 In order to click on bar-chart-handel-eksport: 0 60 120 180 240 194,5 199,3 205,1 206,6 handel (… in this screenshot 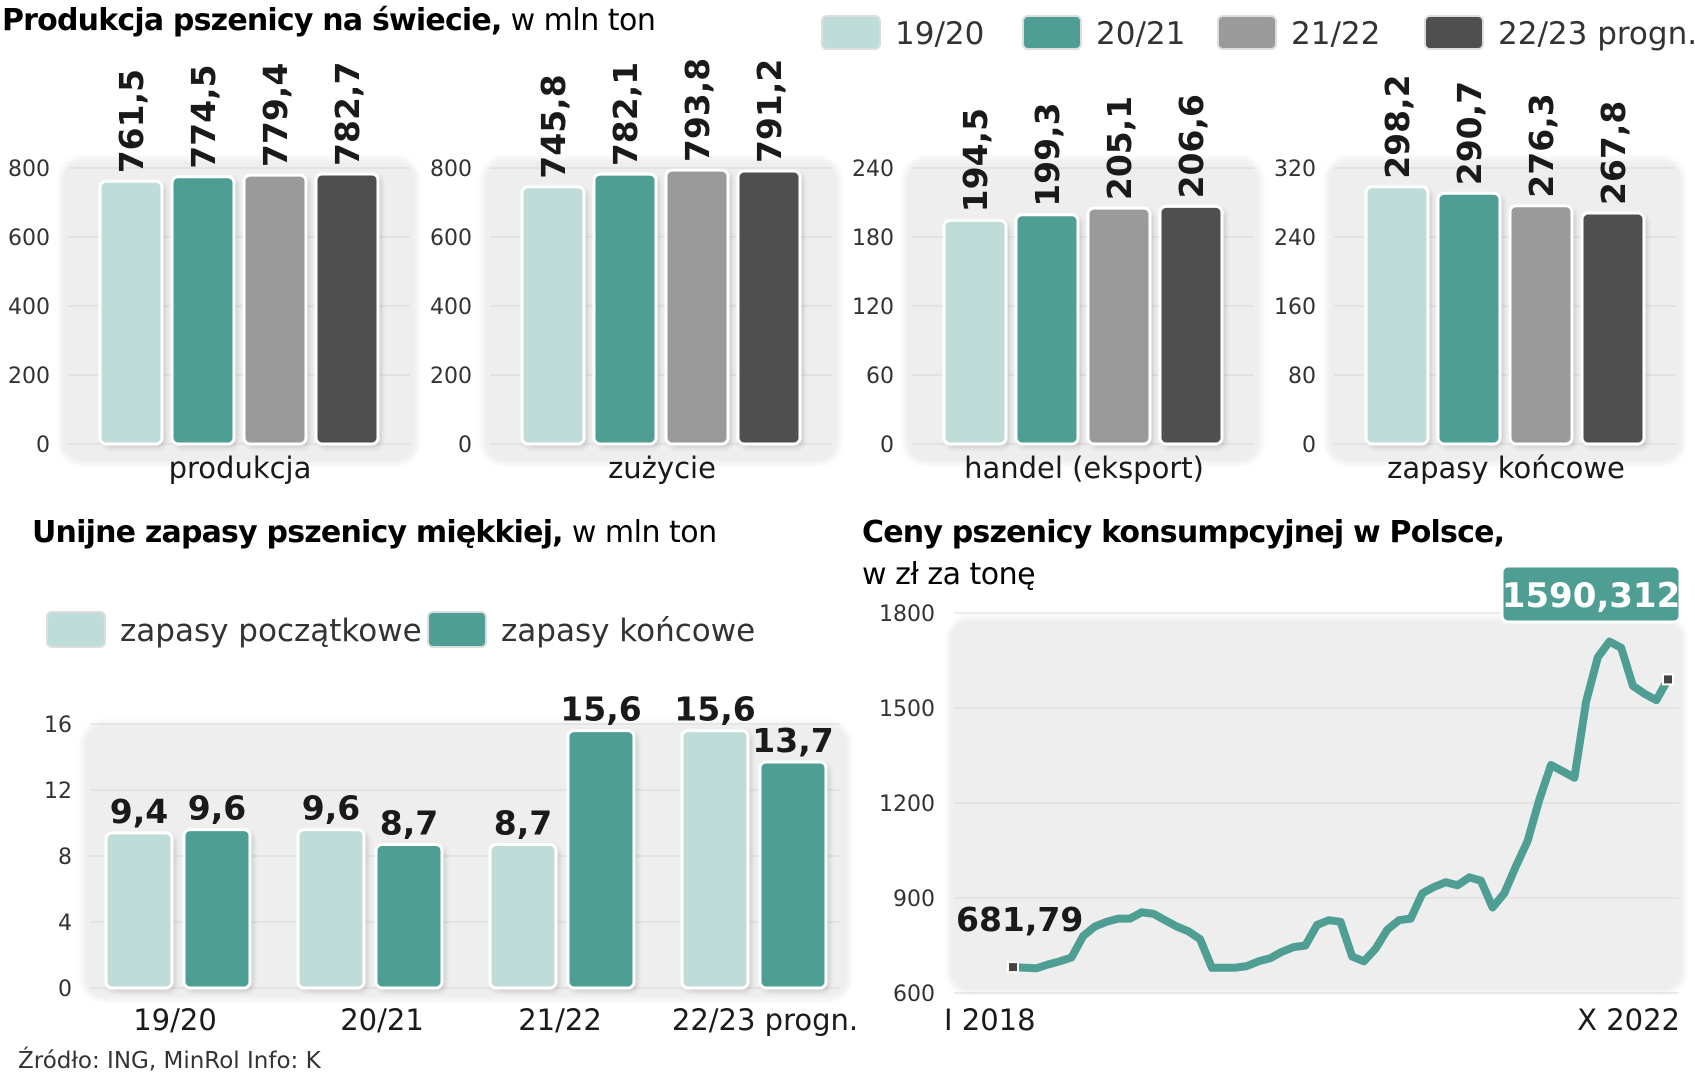, I will do `click(1057, 289)`.